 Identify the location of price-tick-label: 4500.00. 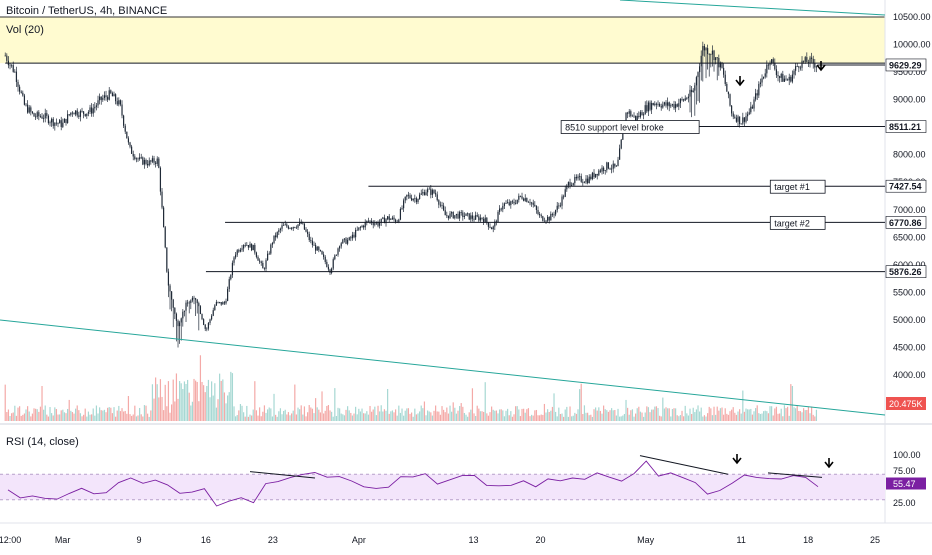
(909, 347).